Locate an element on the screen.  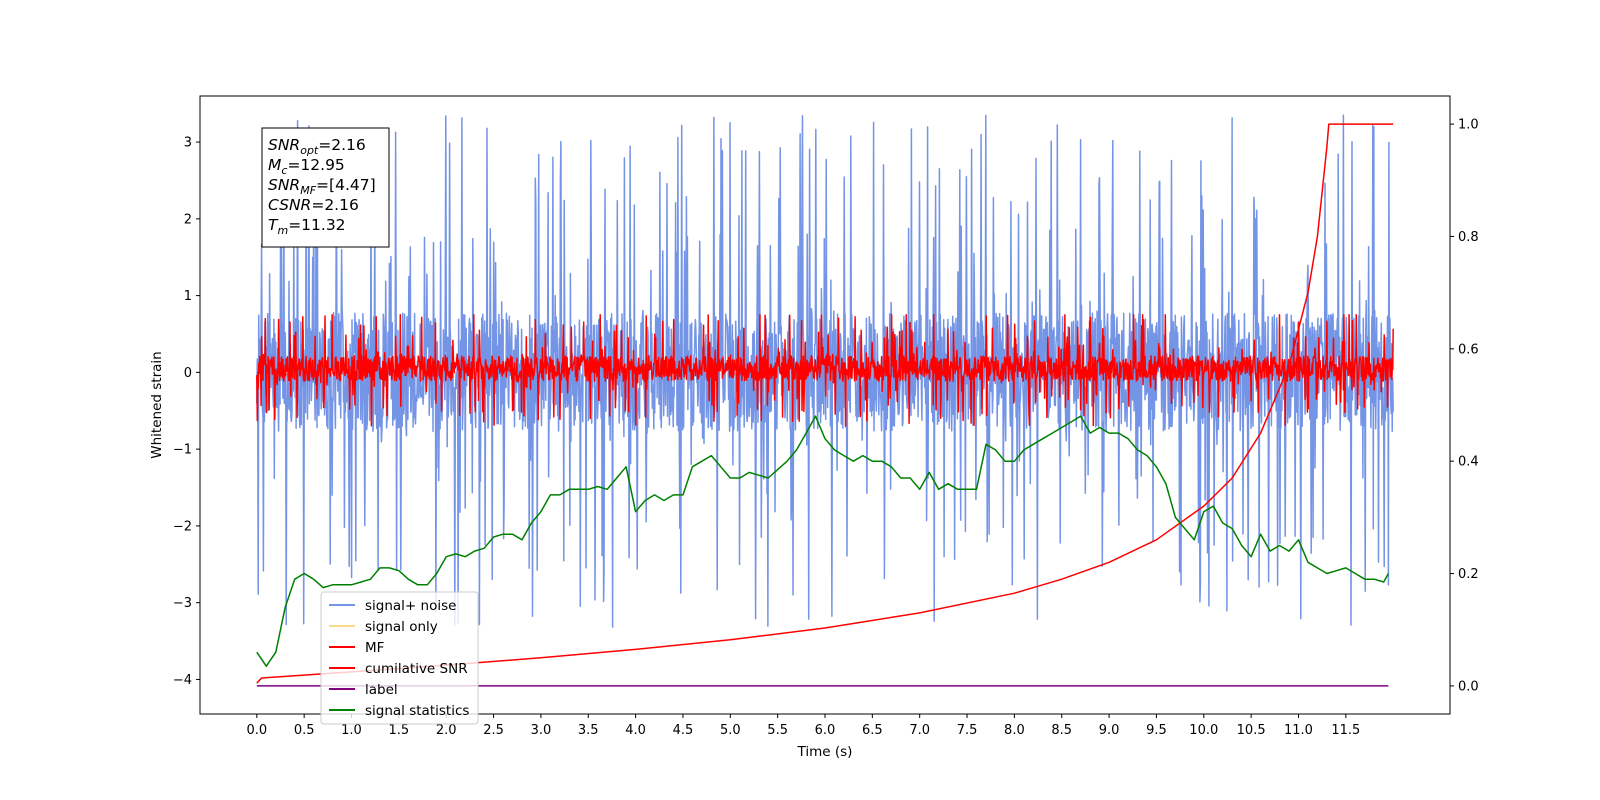
x-tick-label: 6.0 is located at coordinates (825, 730).